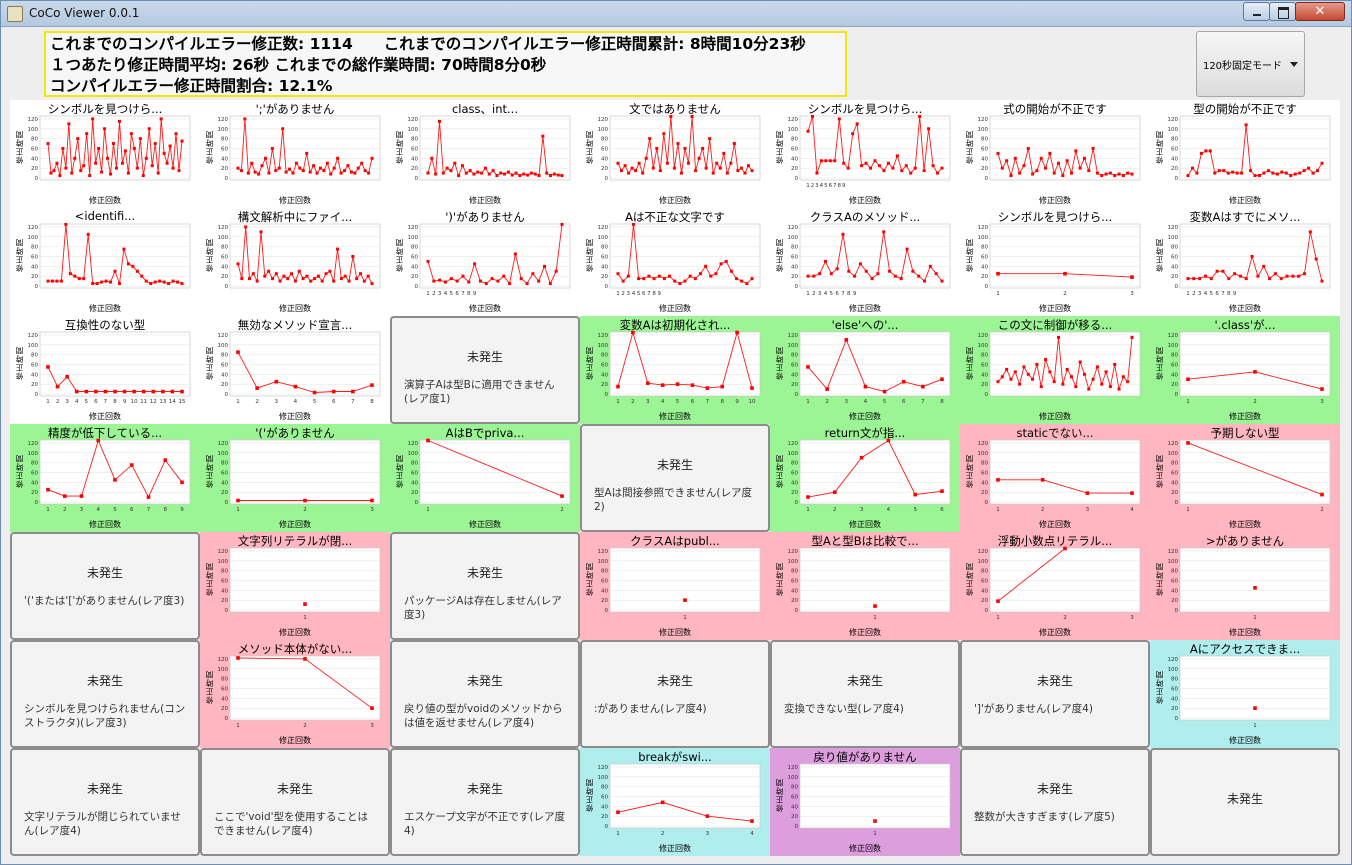 This screenshot has height=865, width=1352. Describe the element at coordinates (1282, 11) in the screenshot. I see `maximize-button` at that location.